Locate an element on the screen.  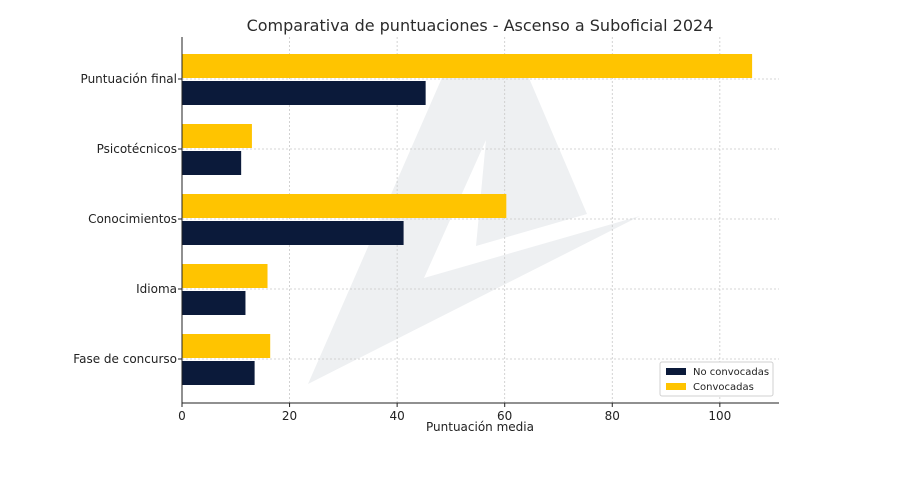
legend: No convocadas Convocadas is located at coordinates (716, 379).